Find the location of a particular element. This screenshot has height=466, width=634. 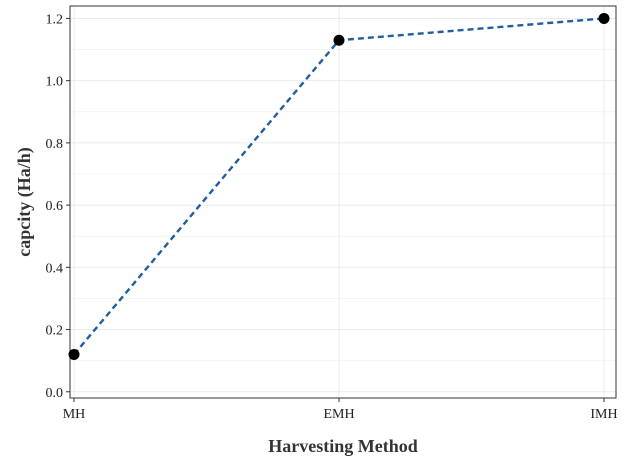

x-axis: MH EMH IMH is located at coordinates (340, 410).